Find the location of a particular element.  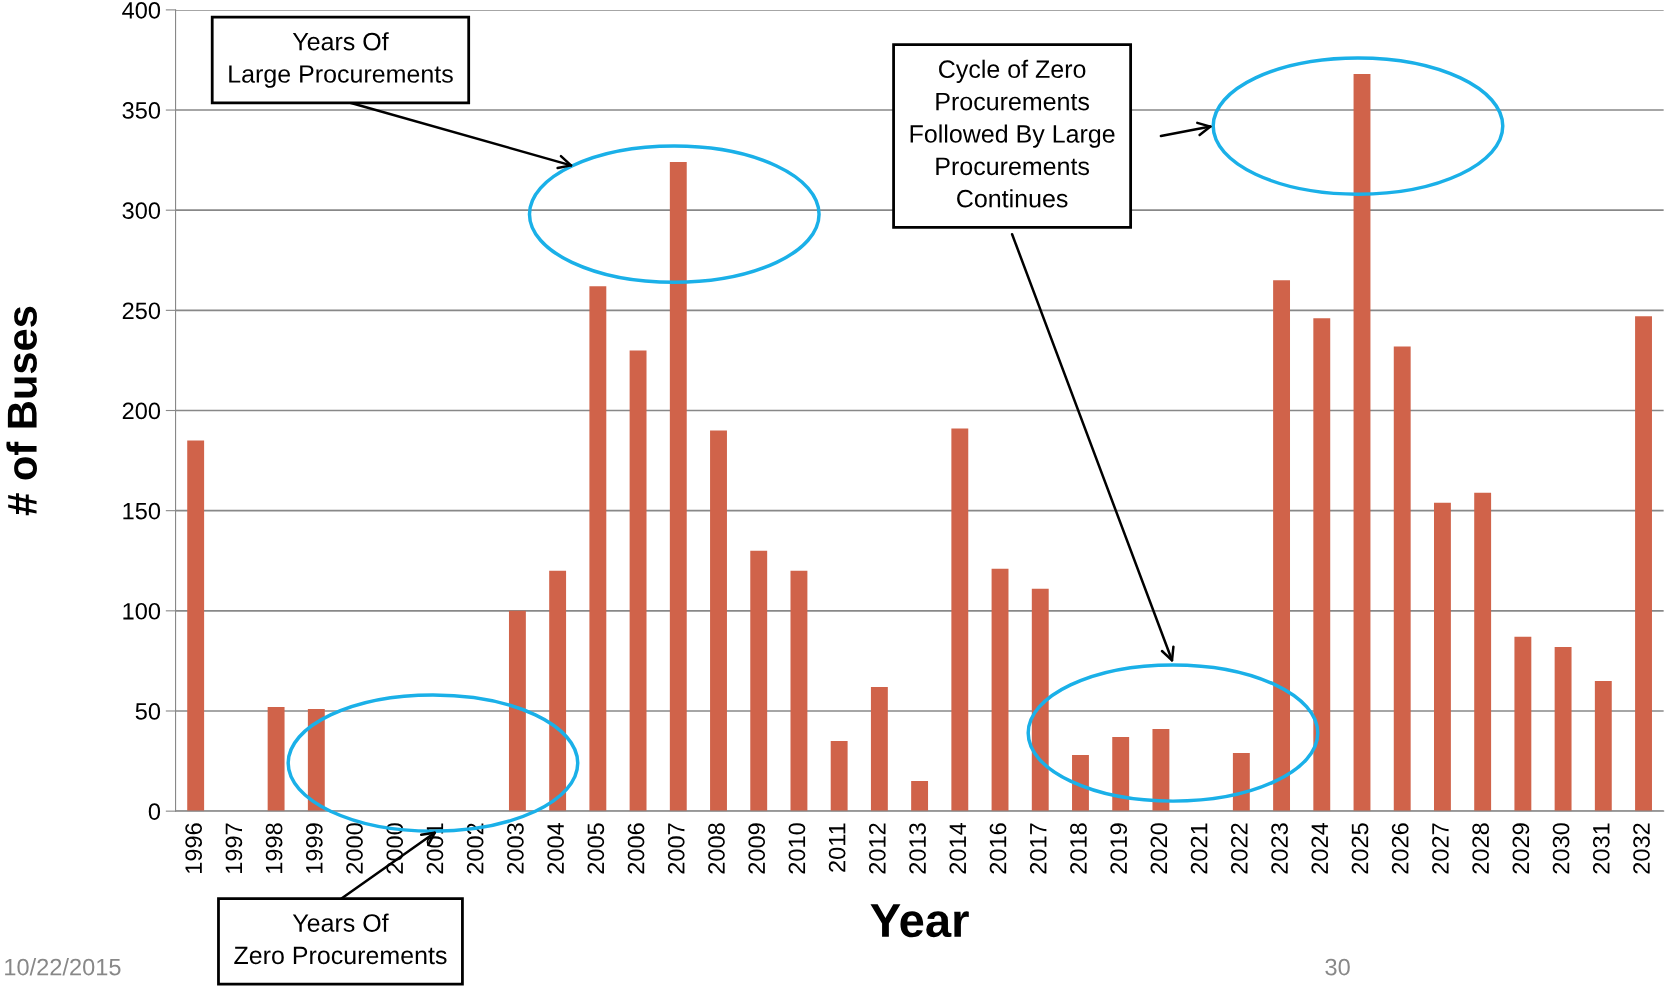

x-tick-label: 2032 is located at coordinates (1641, 848).